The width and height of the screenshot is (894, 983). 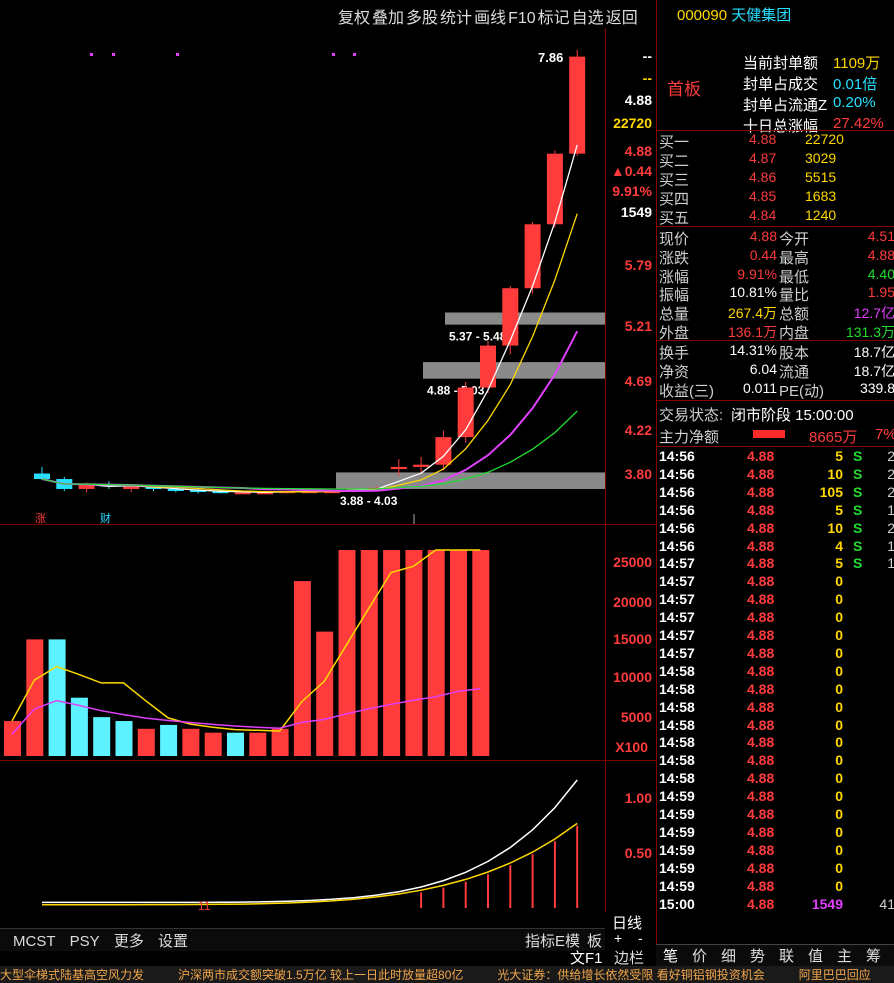 I want to click on tick-price-10: 4.88, so click(x=761, y=635).